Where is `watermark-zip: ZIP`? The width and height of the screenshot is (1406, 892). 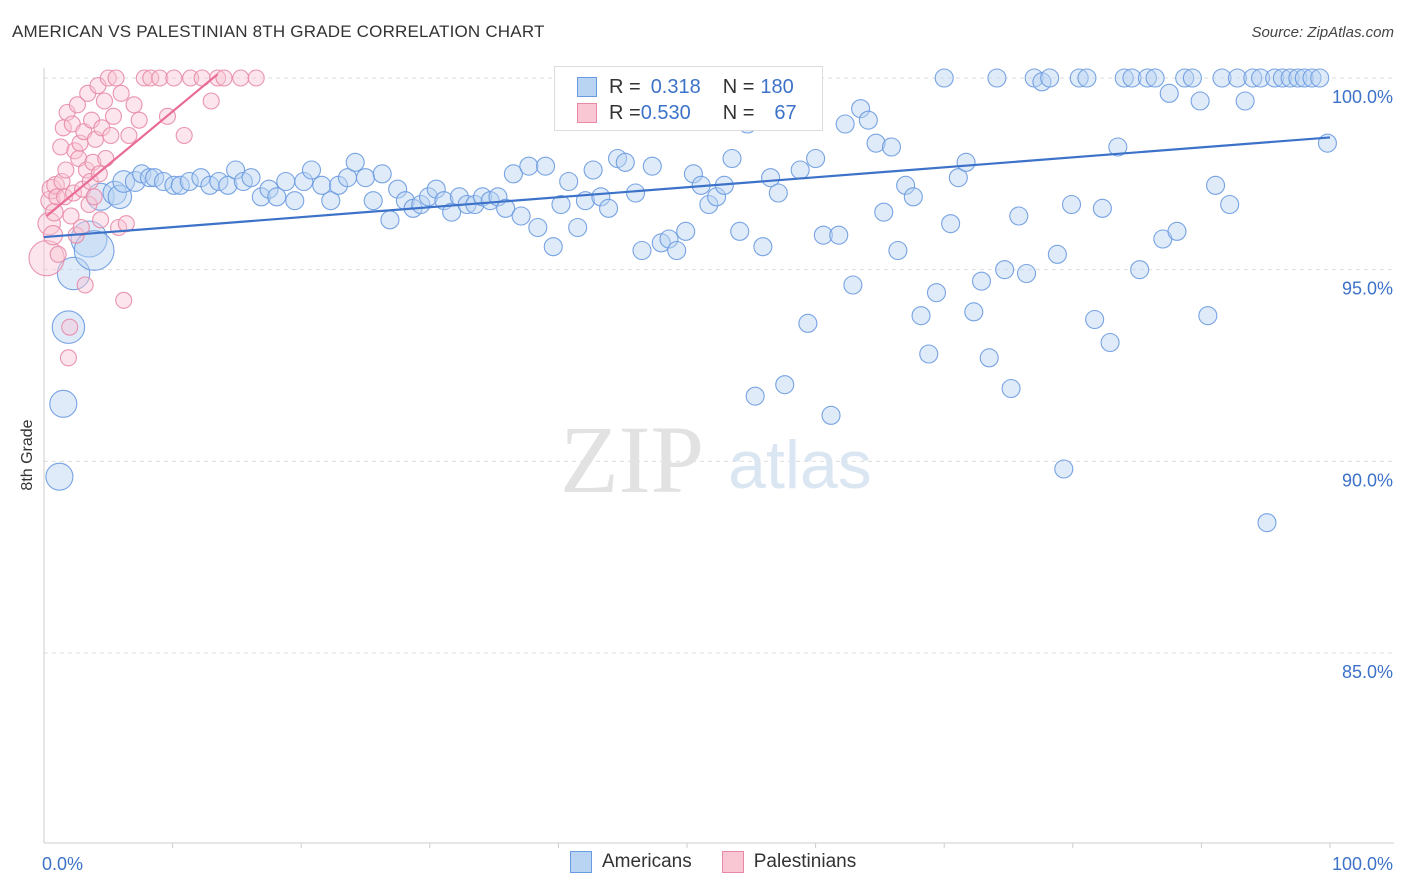 watermark-zip: ZIP is located at coordinates (632, 459).